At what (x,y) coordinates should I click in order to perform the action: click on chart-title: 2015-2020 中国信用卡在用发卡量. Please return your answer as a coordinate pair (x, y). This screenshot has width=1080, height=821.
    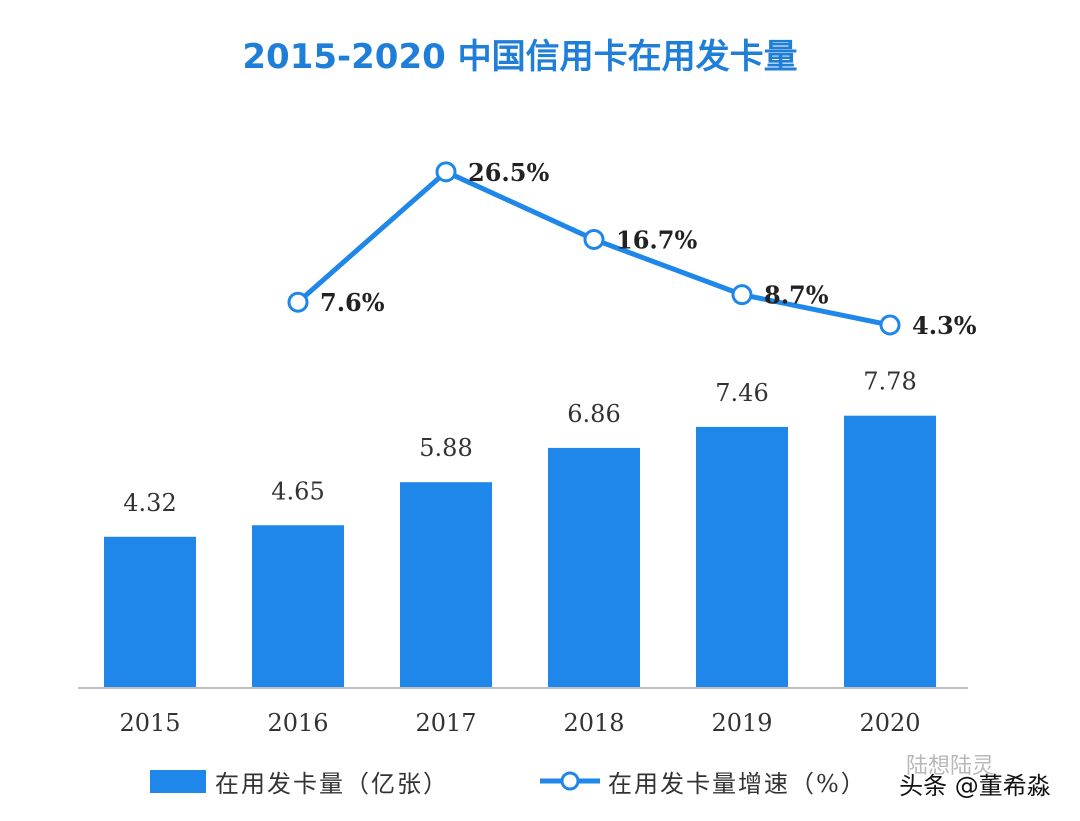
    Looking at the image, I should click on (519, 57).